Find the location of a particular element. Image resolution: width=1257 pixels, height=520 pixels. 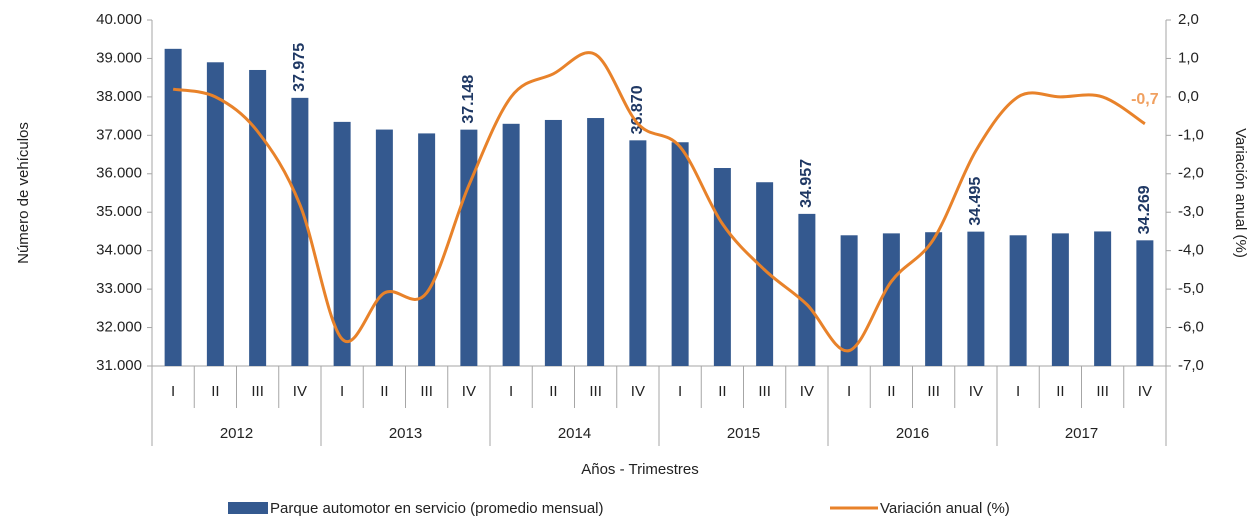

x-axis-title: Años - Trimestres is located at coordinates (640, 469).